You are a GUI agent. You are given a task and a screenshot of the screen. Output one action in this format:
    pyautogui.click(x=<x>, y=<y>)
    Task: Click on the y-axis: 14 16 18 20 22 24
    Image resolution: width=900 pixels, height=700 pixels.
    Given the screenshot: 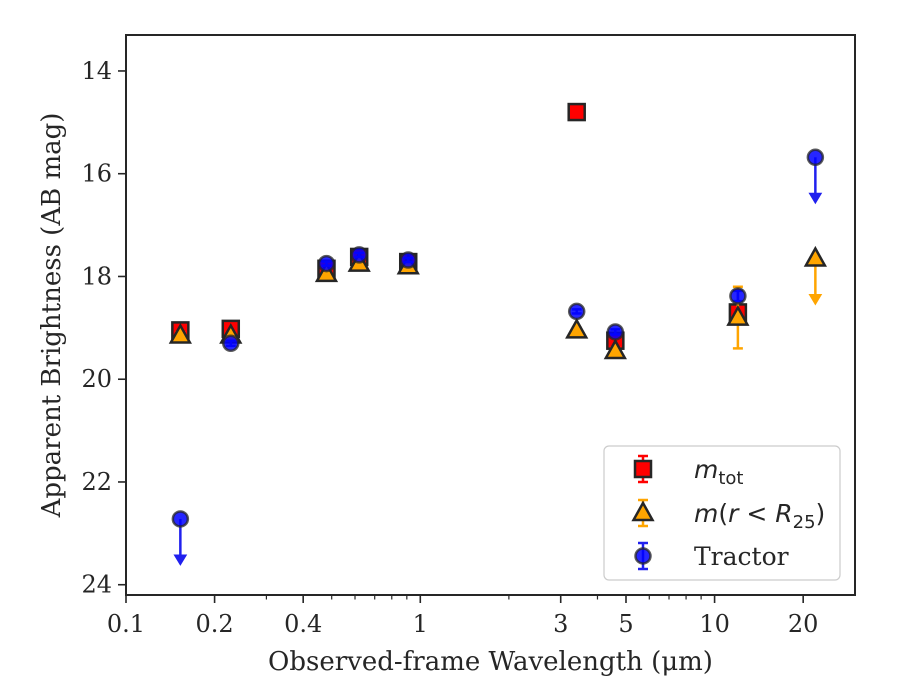 What is the action you would take?
    pyautogui.click(x=103, y=328)
    